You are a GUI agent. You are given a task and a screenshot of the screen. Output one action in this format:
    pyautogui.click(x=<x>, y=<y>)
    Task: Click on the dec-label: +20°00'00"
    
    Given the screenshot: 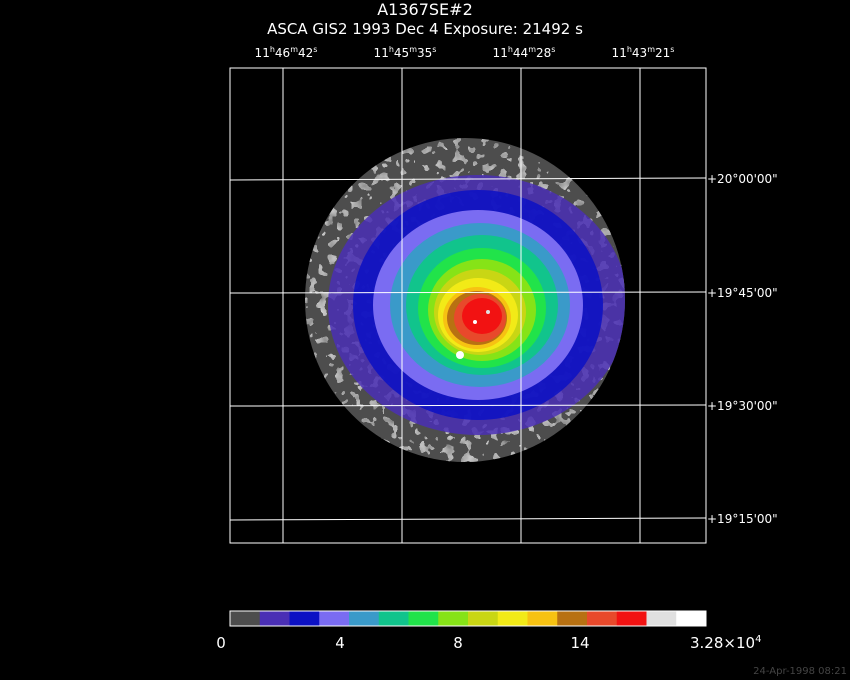 What is the action you would take?
    pyautogui.click(x=742, y=179)
    